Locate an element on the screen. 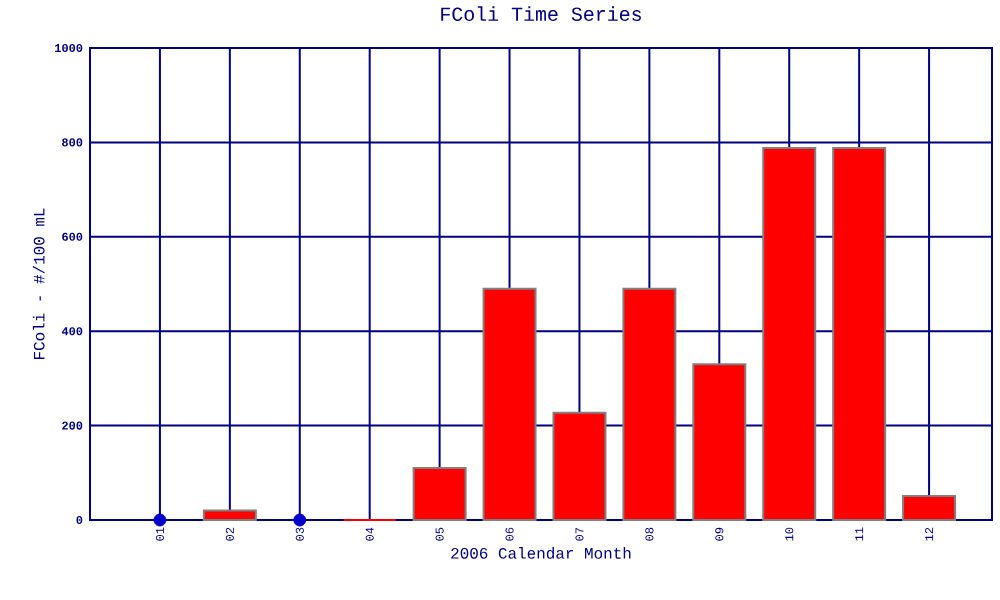 This screenshot has height=600, width=1000. chart-title: FColi Time Series is located at coordinates (541, 13).